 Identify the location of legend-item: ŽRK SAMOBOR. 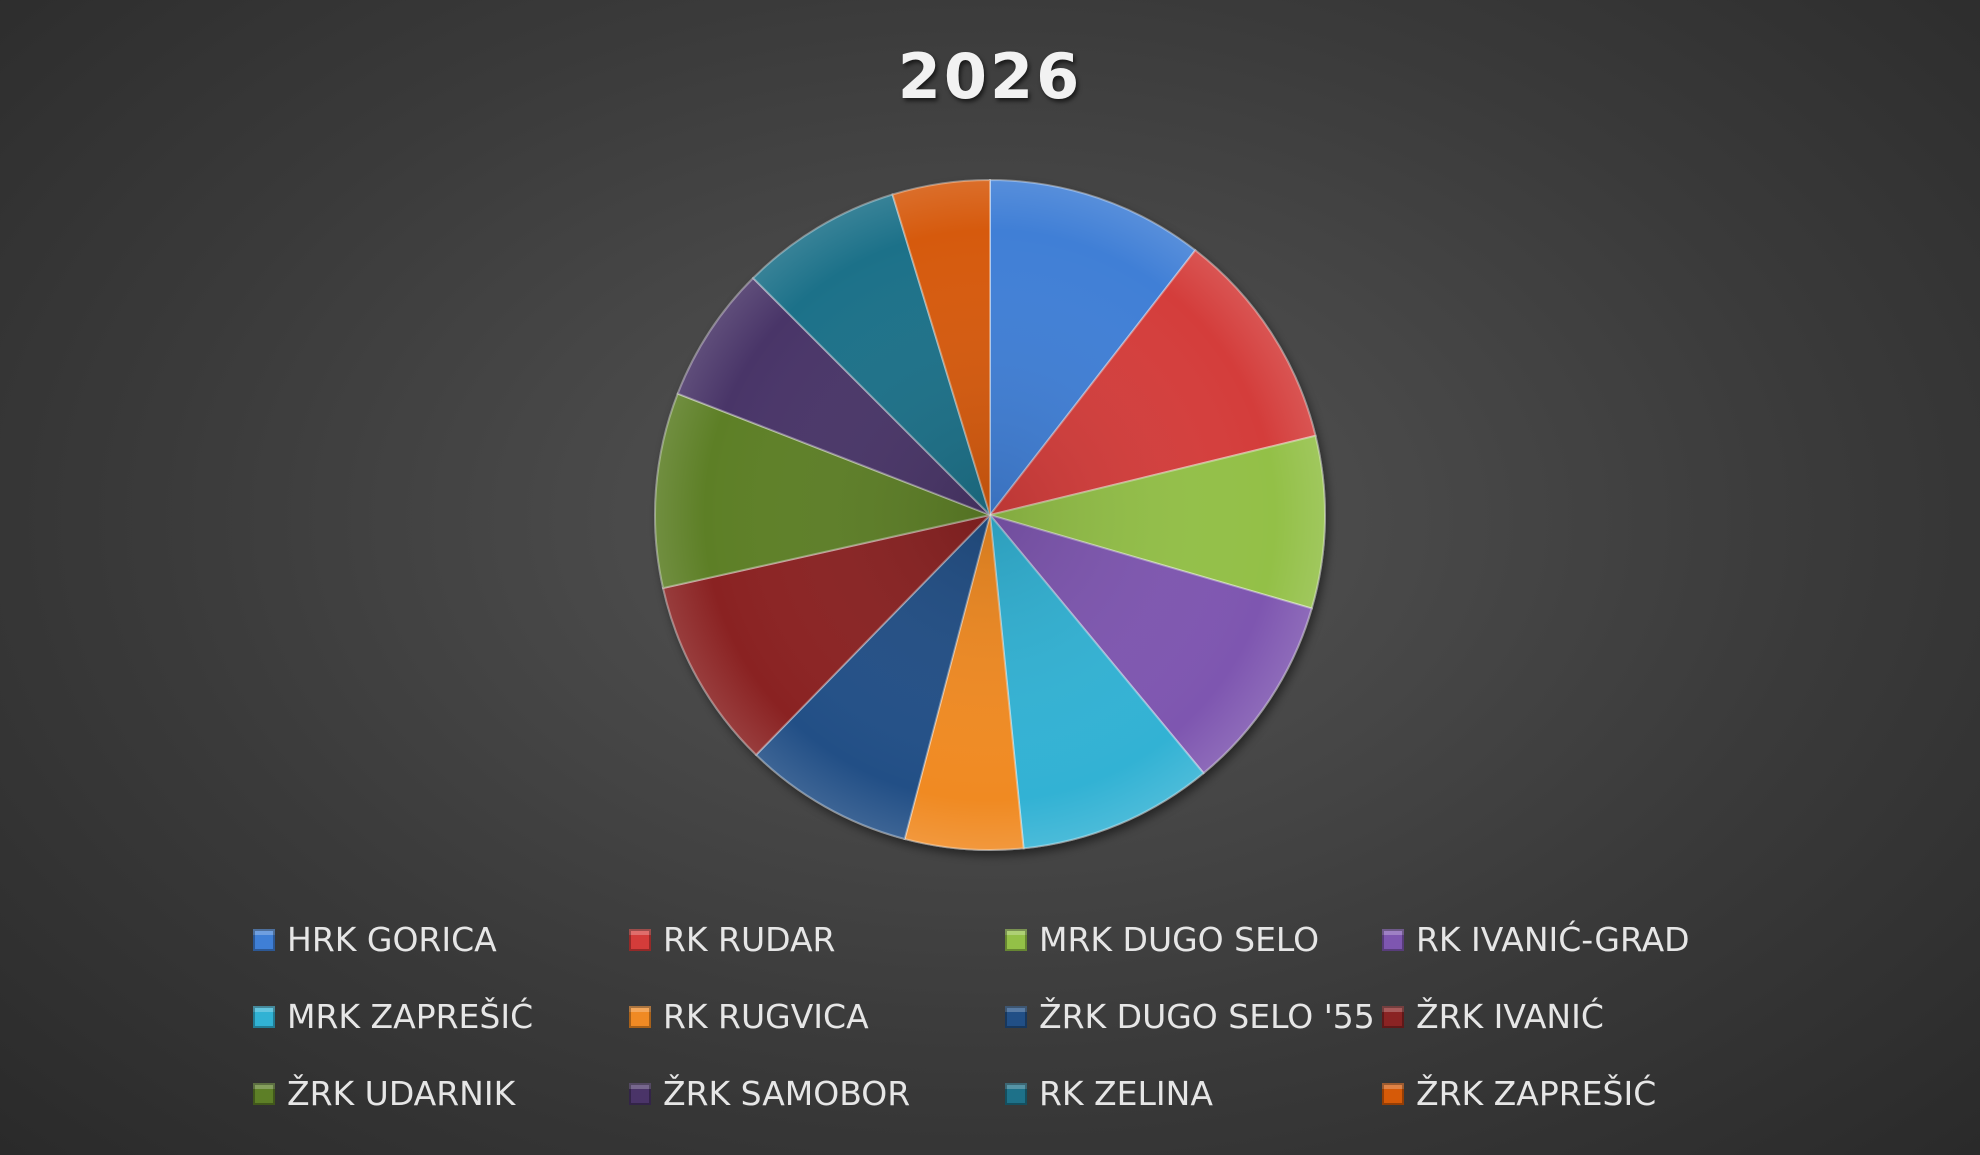
(769, 1093).